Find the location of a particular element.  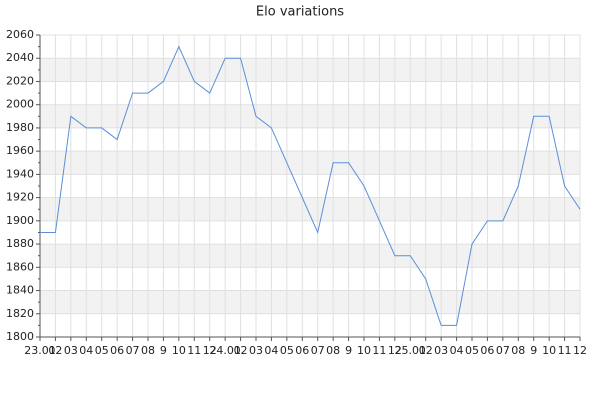

y-tick-label: 2040 is located at coordinates (20, 57).